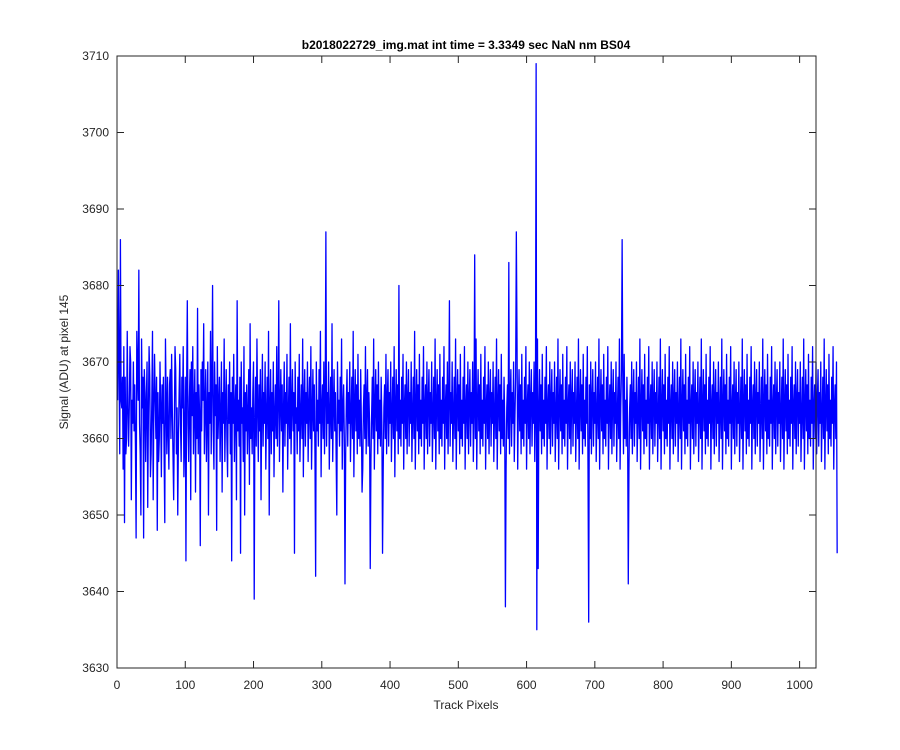 The height and width of the screenshot is (750, 900). Describe the element at coordinates (95, 362) in the screenshot. I see `y-tick-label: 3670` at that location.